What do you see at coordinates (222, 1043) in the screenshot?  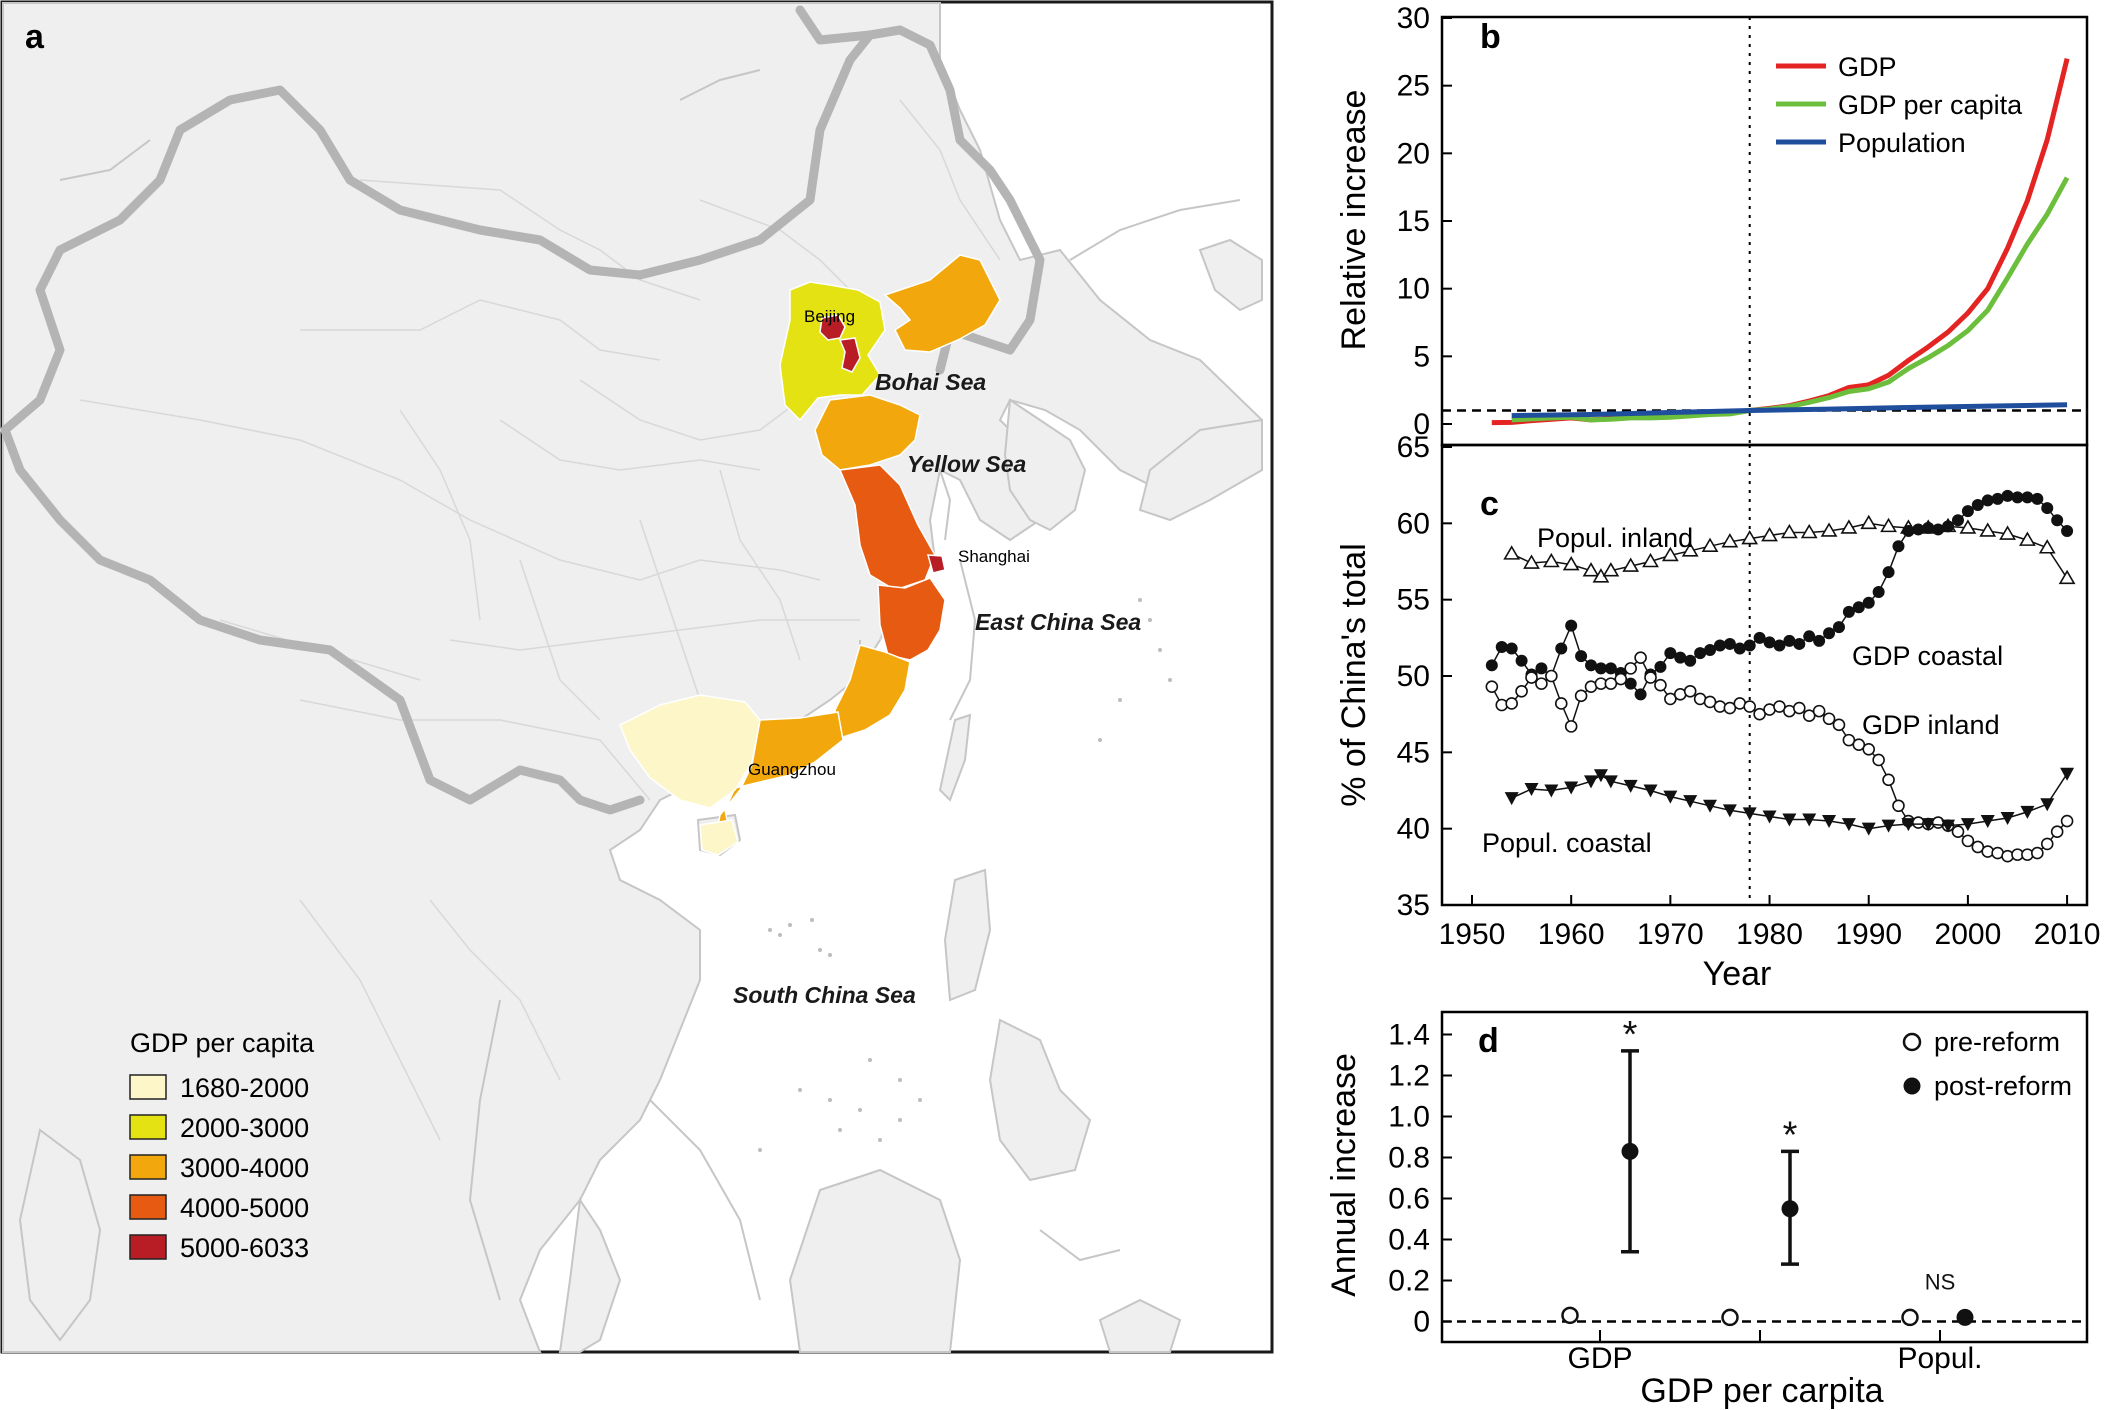 I see `map-legend-title: GDP per capita` at bounding box center [222, 1043].